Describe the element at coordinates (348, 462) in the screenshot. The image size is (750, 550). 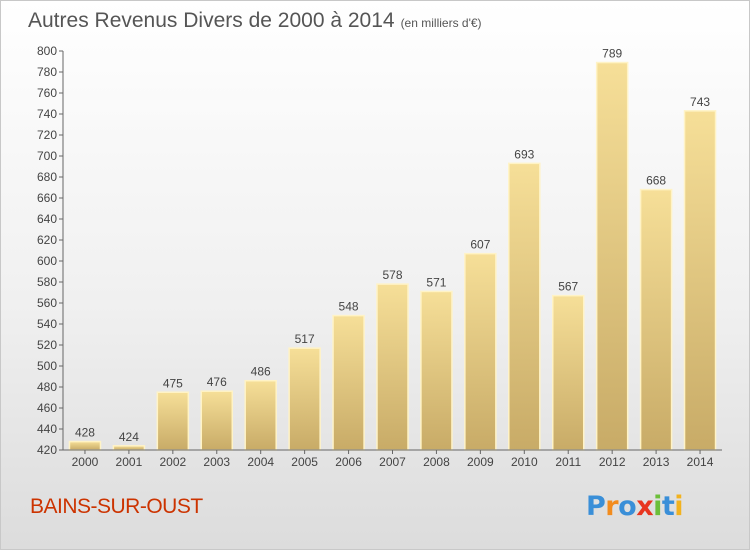
I see `x-tick-label-2006: 2006` at that location.